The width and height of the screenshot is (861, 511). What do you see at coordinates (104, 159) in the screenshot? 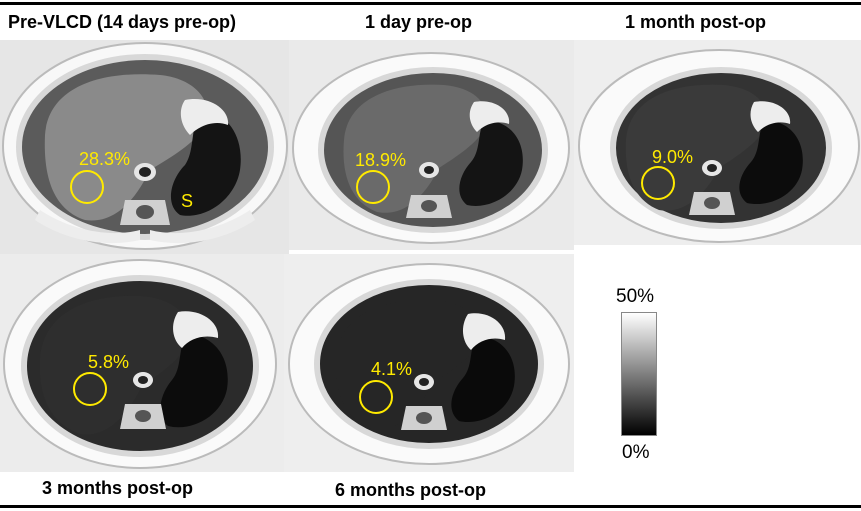
I see `fat-fraction-label: 28.3%` at bounding box center [104, 159].